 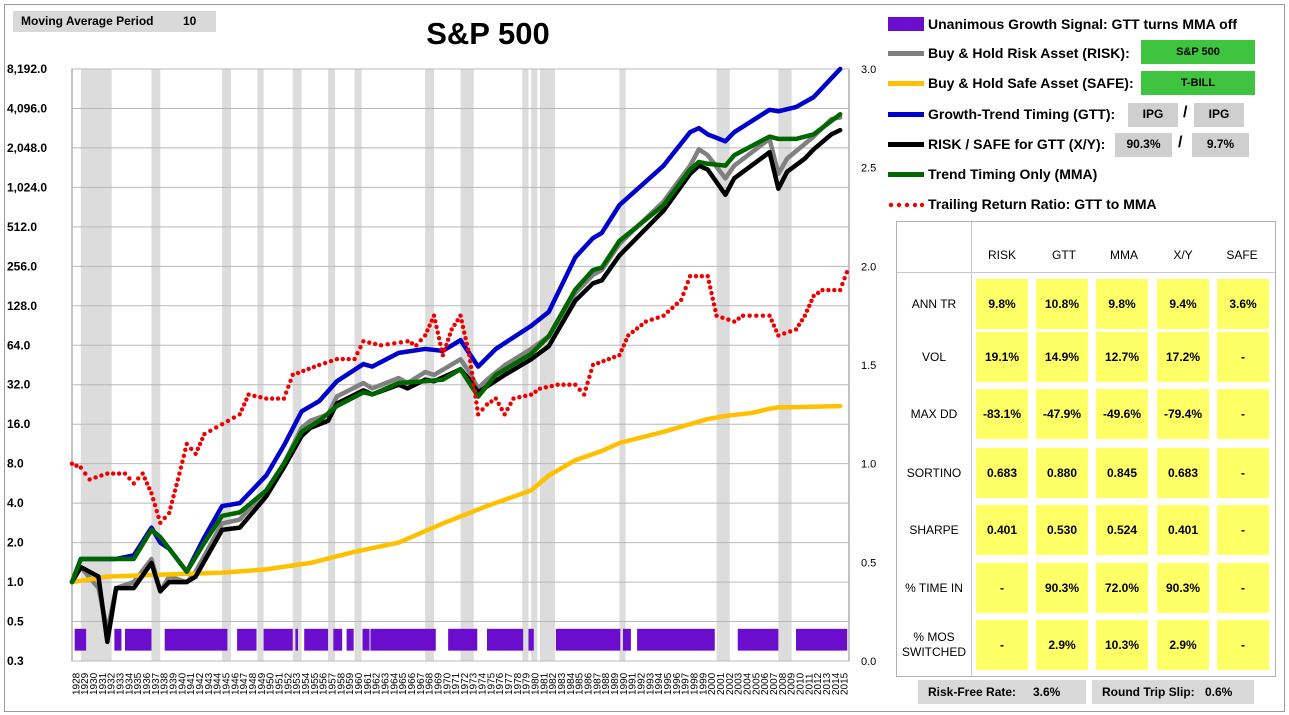 I want to click on mma-swatch, so click(x=906, y=174).